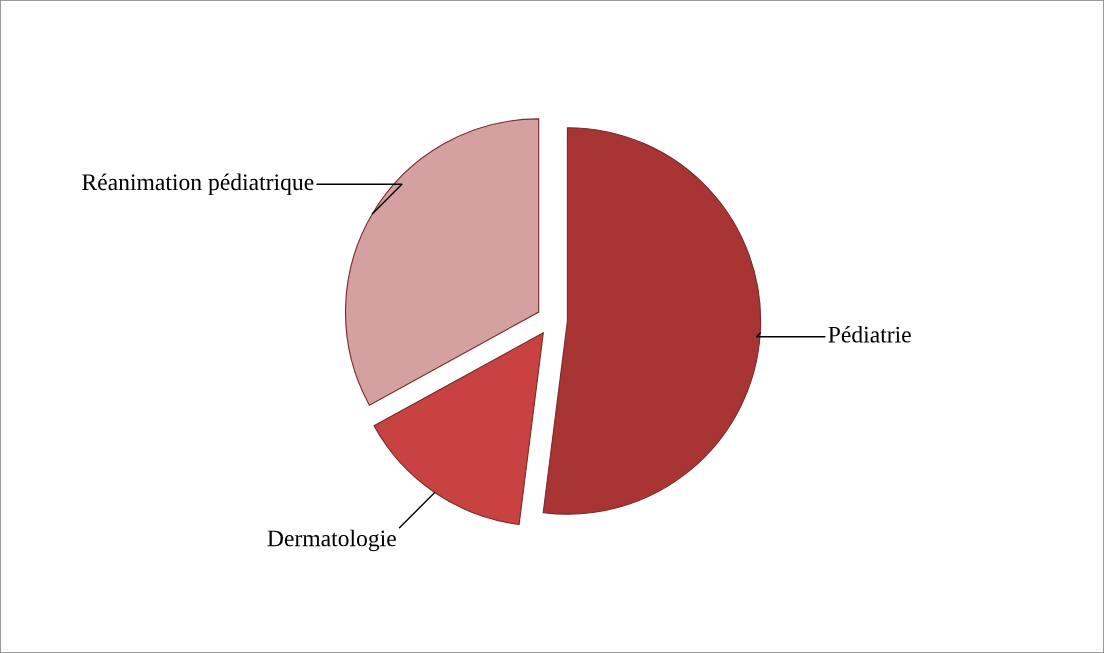 Image resolution: width=1104 pixels, height=653 pixels. Describe the element at coordinates (198, 184) in the screenshot. I see `slice-label: Réanimation pédiatrique` at that location.